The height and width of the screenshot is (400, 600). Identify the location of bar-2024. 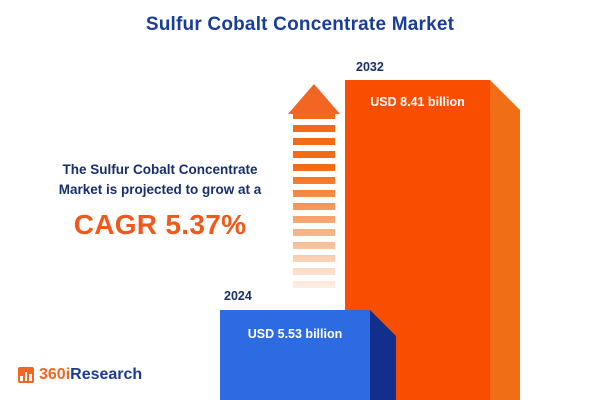
(308, 355).